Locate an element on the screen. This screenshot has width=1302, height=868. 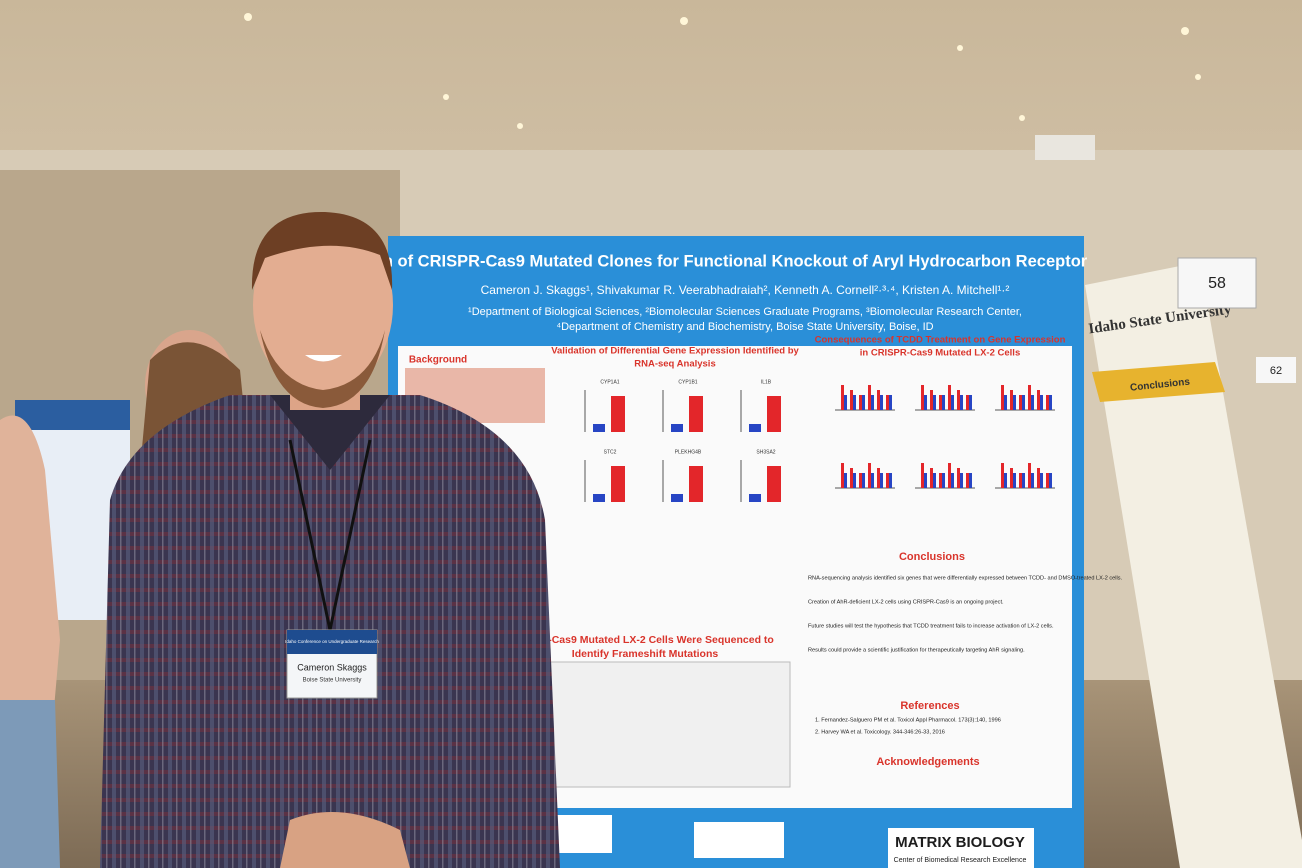
board-number: 62 is located at coordinates (1276, 371).